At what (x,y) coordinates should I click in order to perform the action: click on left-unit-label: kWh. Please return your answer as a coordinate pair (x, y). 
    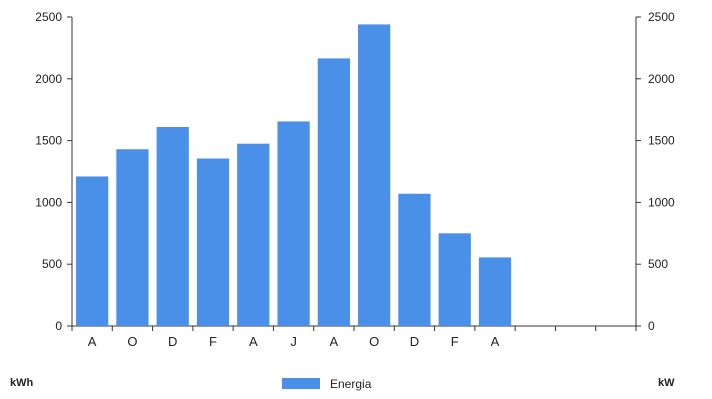
    Looking at the image, I should click on (22, 383).